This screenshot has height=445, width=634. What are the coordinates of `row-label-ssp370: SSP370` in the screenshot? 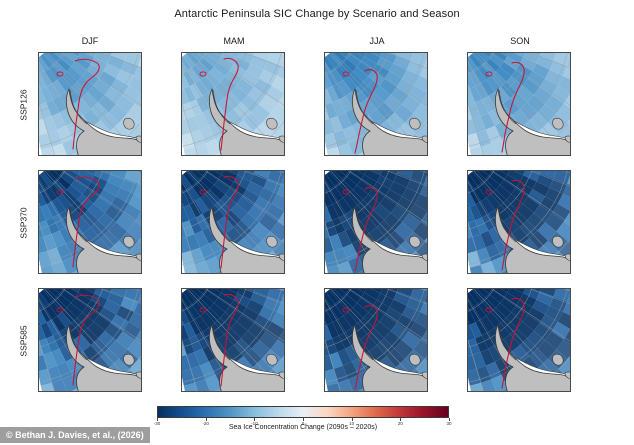 It's located at (18, 222).